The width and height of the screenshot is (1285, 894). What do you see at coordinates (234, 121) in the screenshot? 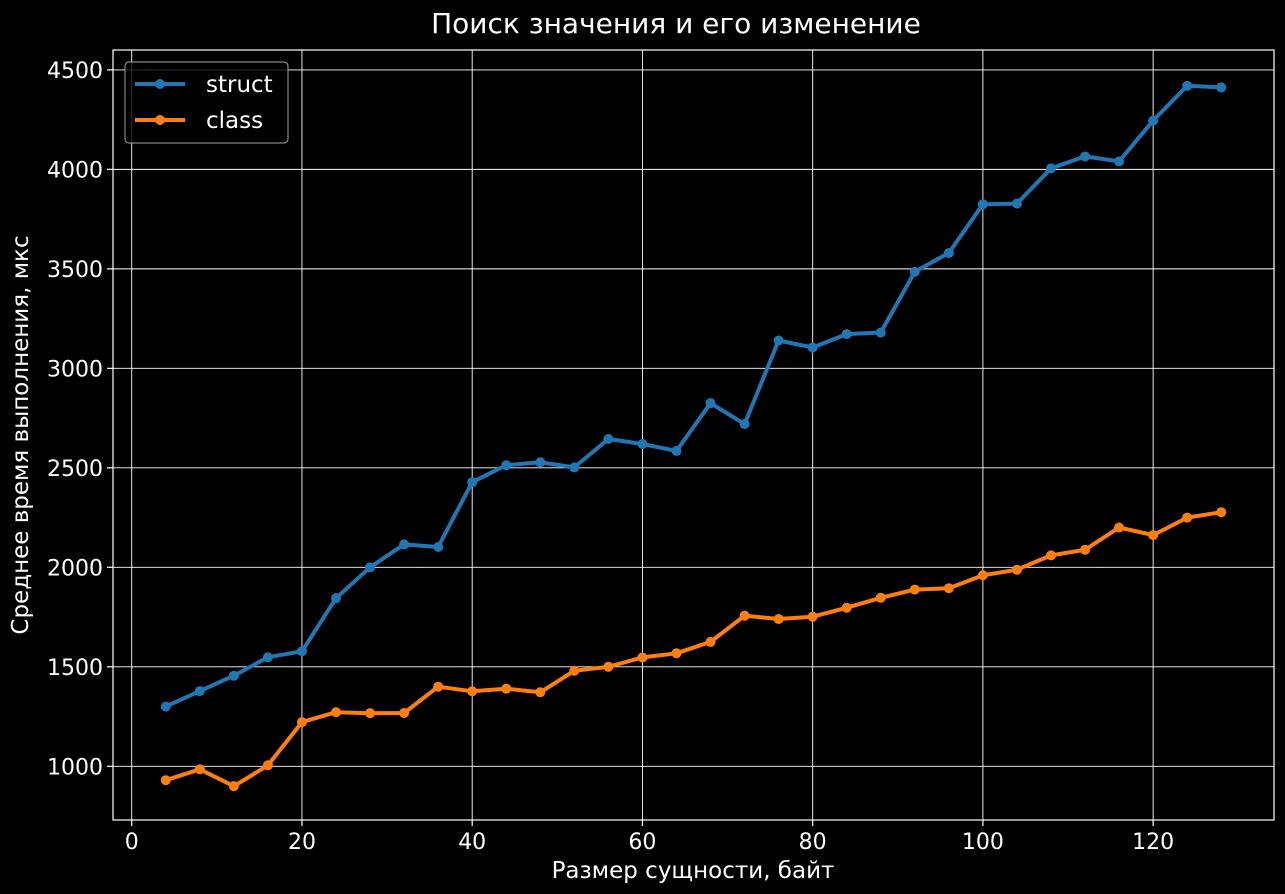
I see `legend-label-class: class` at bounding box center [234, 121].